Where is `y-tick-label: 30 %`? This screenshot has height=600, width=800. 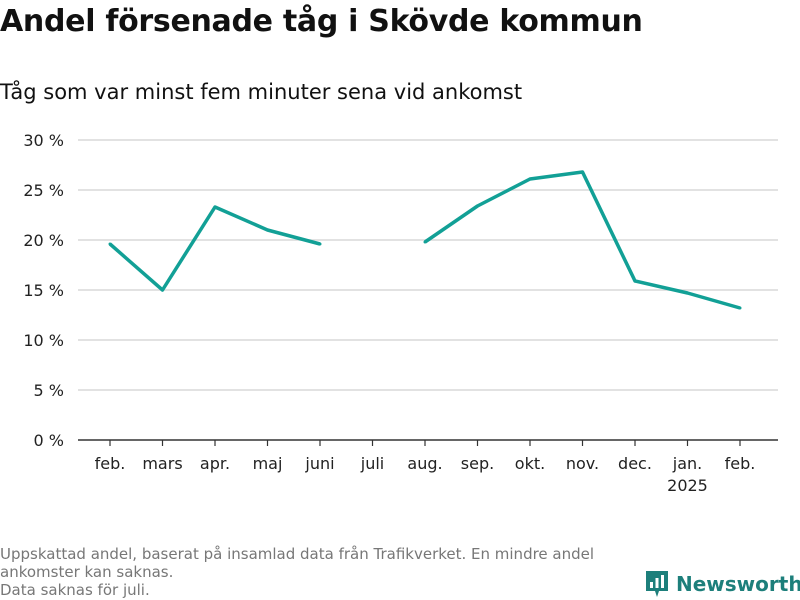
y-tick-label: 30 % is located at coordinates (43, 140).